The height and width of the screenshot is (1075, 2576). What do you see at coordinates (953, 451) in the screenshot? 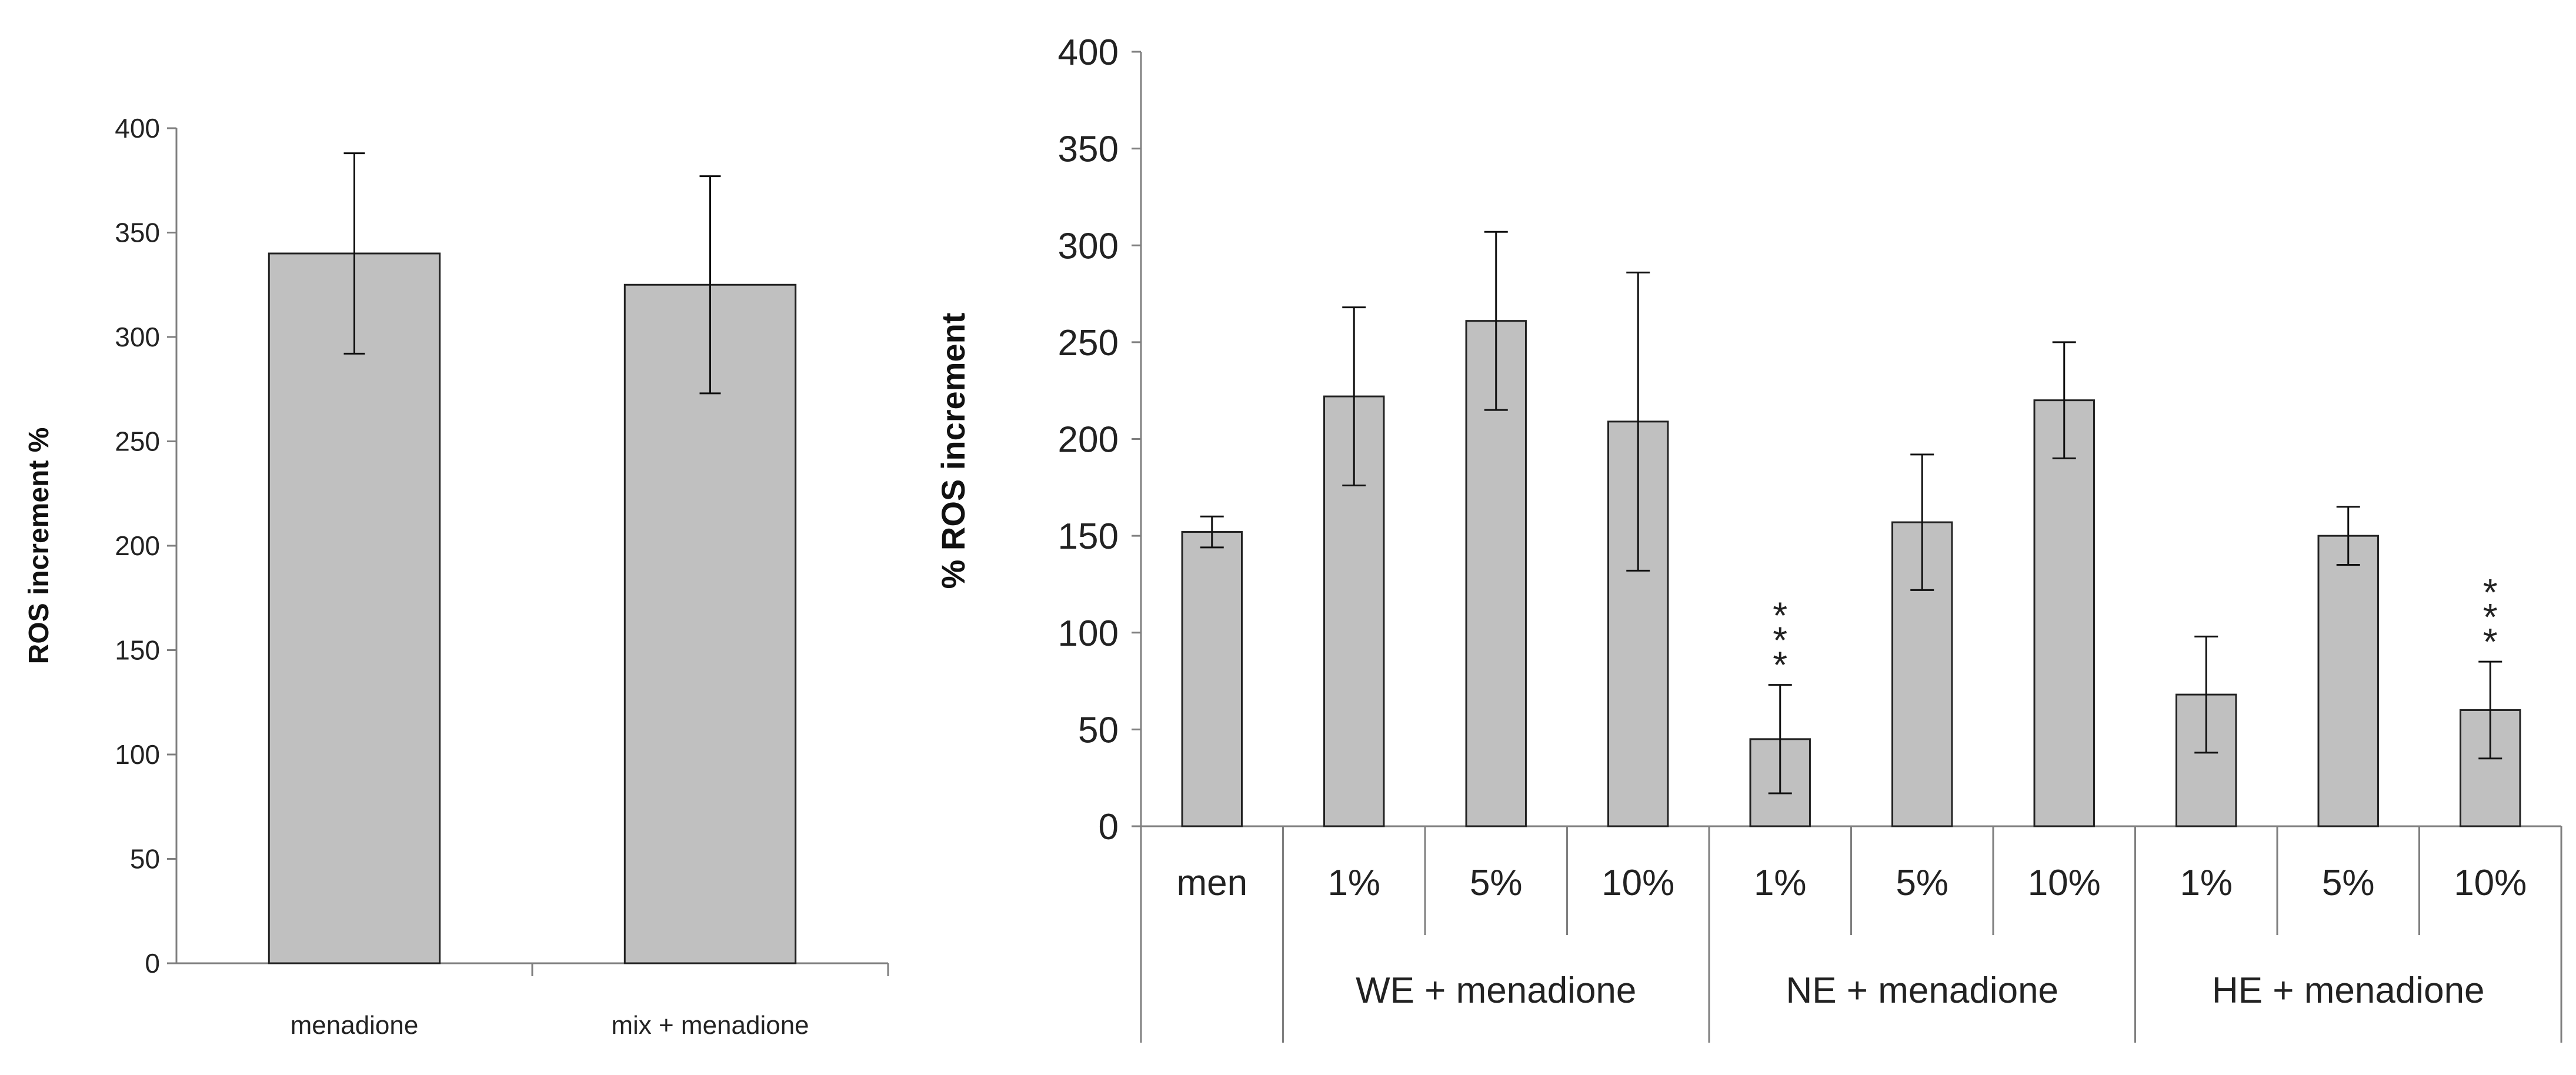
I see `y-axis-title: % ROS increment` at bounding box center [953, 451].